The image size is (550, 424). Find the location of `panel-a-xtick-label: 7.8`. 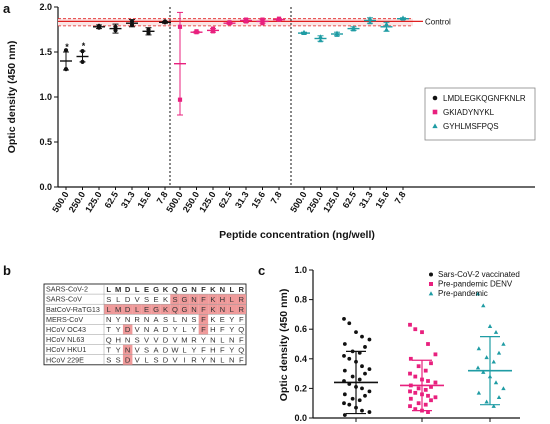

panel-a-xtick-label: 7.8 is located at coordinates (400, 198).